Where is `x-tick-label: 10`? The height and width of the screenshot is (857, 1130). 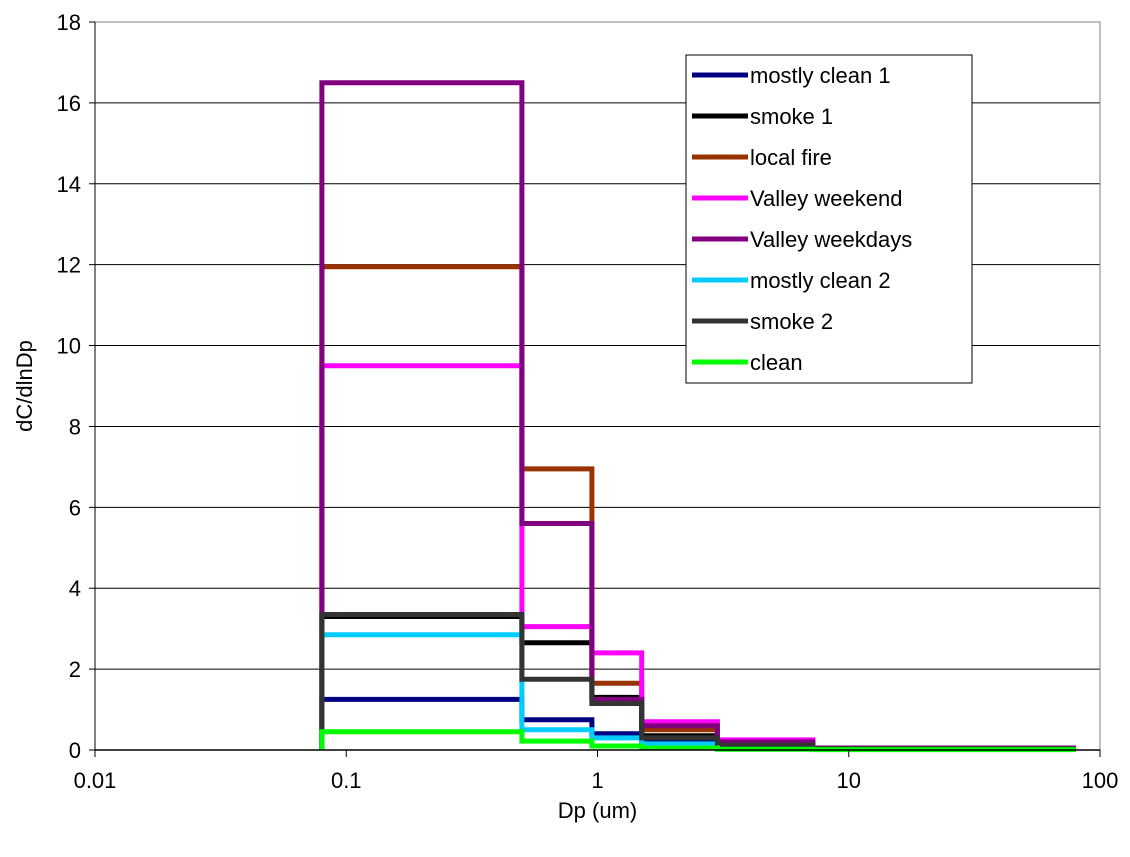
x-tick-label: 10 is located at coordinates (849, 780).